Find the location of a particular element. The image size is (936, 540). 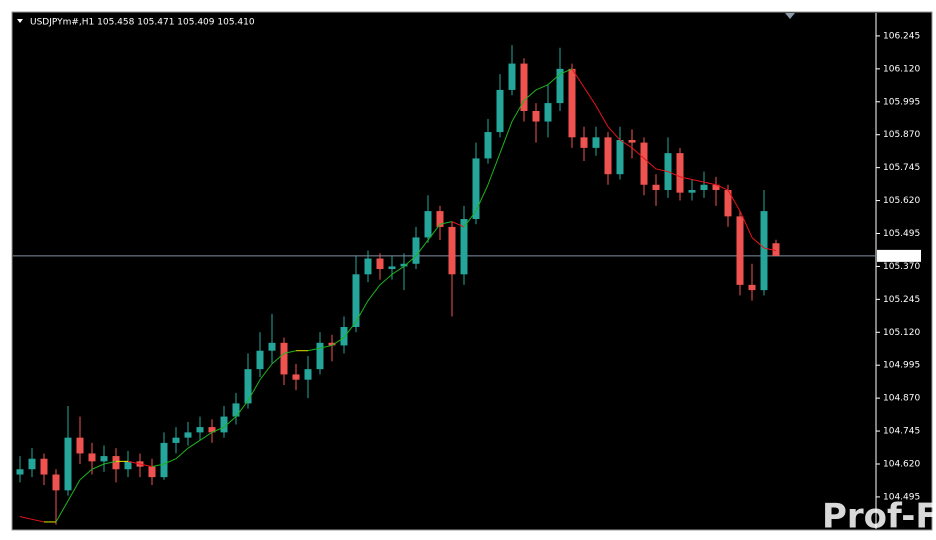

y-tick-label: 104.745 is located at coordinates (901, 432).